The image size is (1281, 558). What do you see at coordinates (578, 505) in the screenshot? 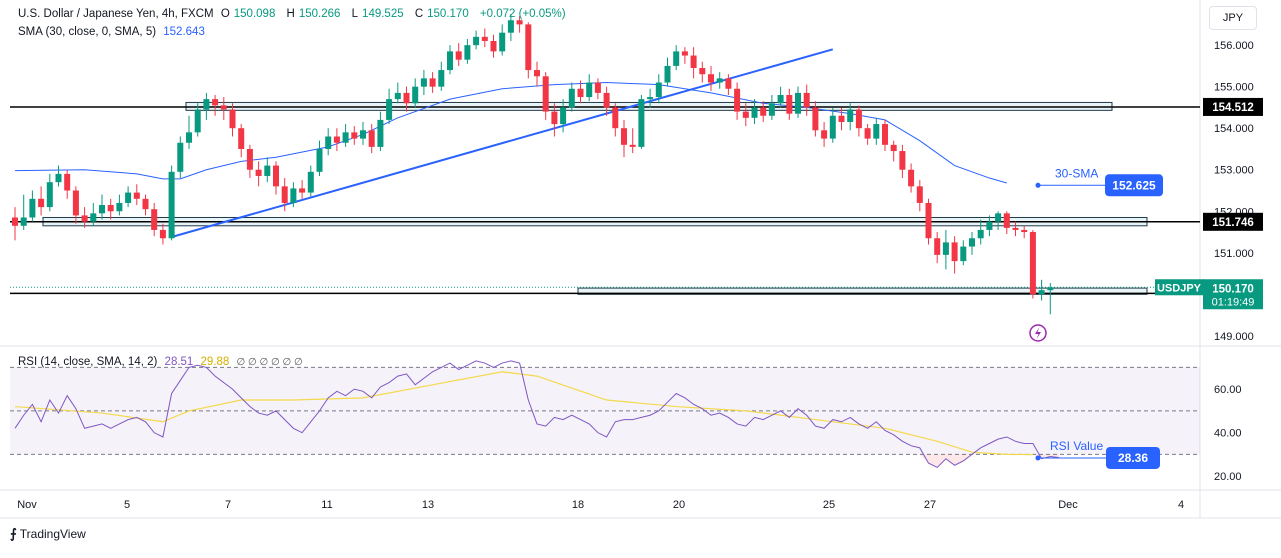
I see `time-tick-label: 18` at bounding box center [578, 505].